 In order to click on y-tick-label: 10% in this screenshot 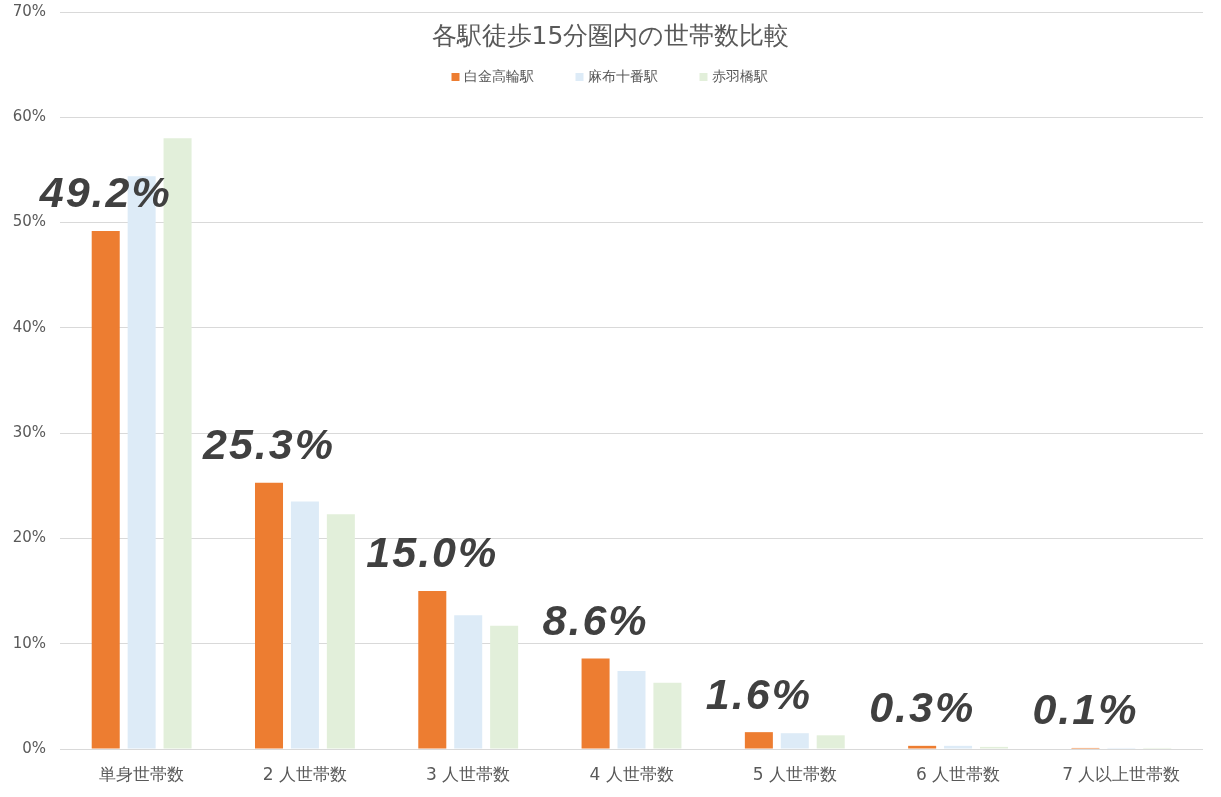, I will do `click(29, 642)`.